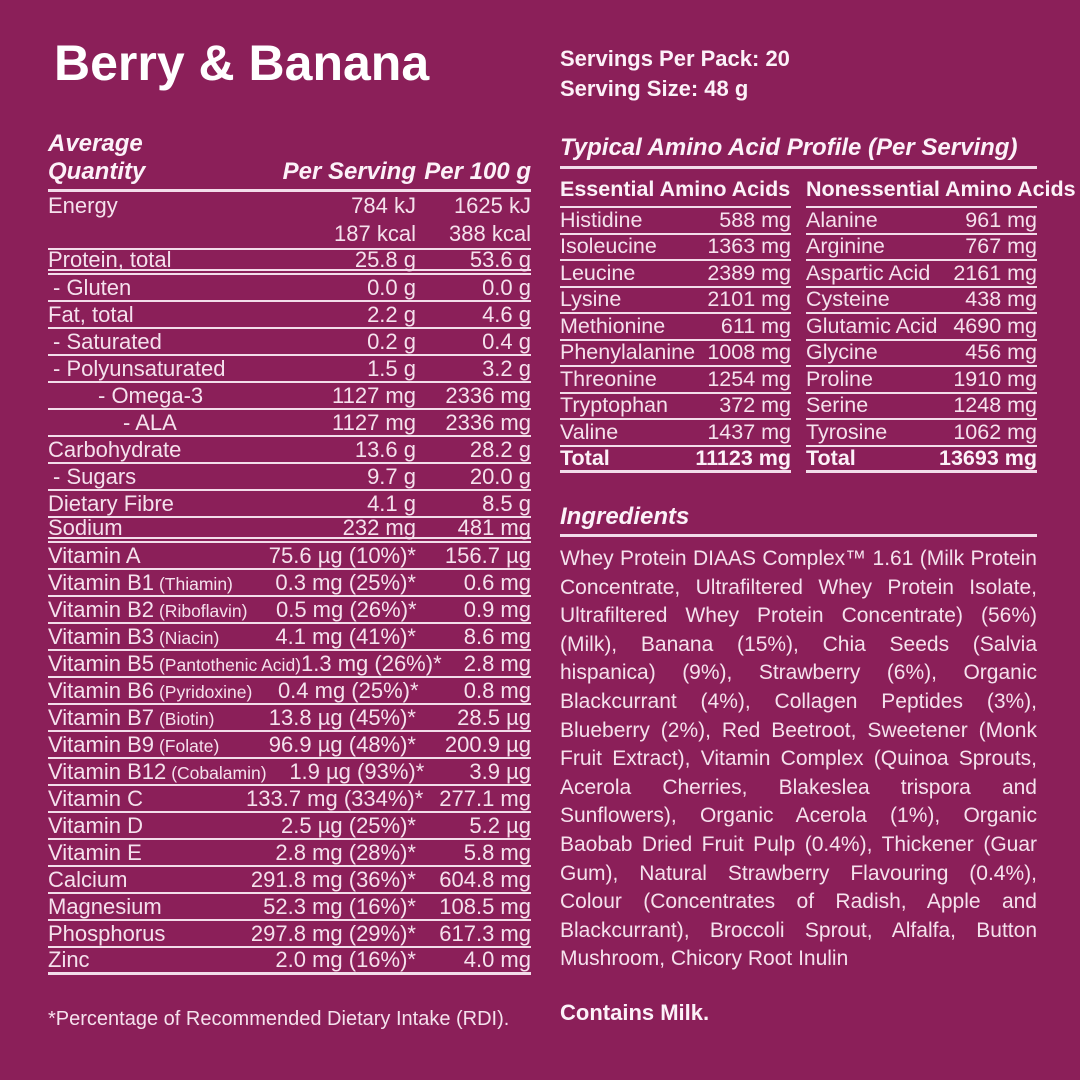 This screenshot has height=1080, width=1080. What do you see at coordinates (289, 528) in the screenshot?
I see `nutrition-row: Sodium 232 mg 481 mg` at bounding box center [289, 528].